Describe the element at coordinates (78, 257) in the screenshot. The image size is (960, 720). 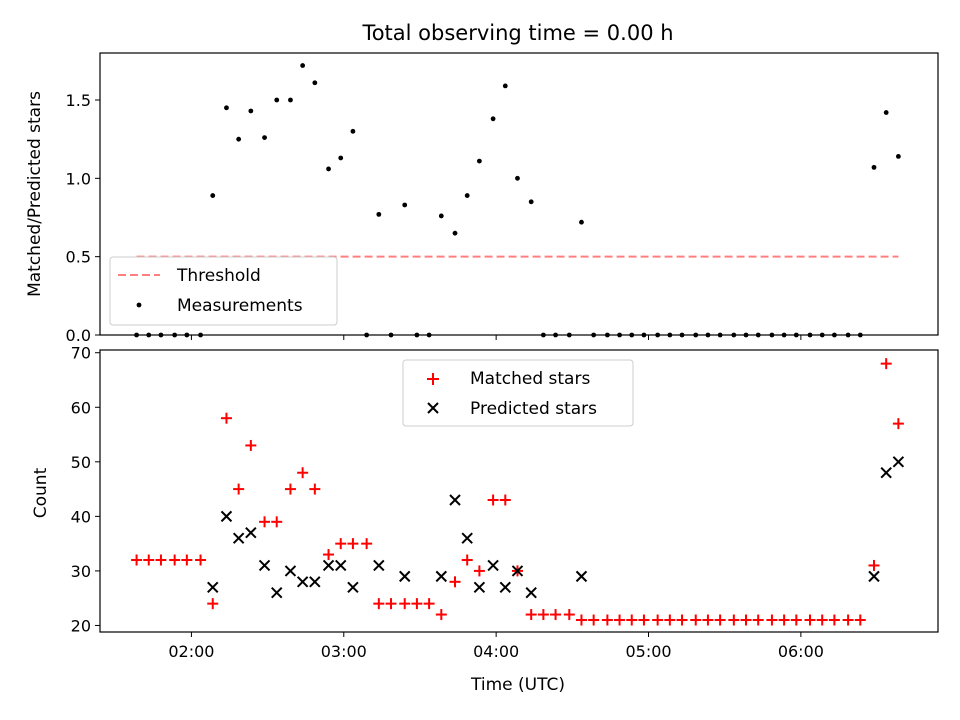
I see `top-y-tick-label: 0.5` at that location.